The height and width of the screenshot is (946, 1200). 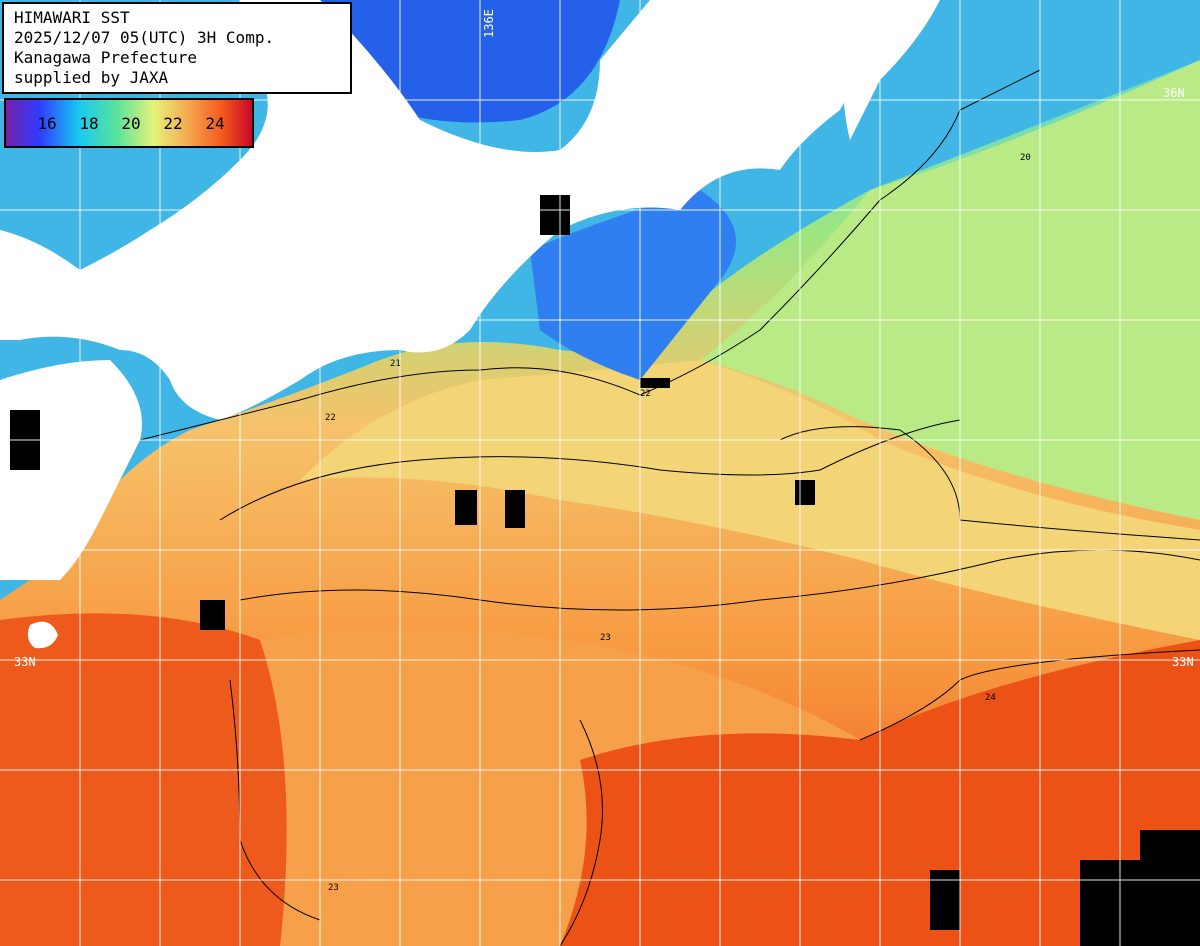 What do you see at coordinates (173, 123) in the screenshot?
I see `legend-label-22: 22` at bounding box center [173, 123].